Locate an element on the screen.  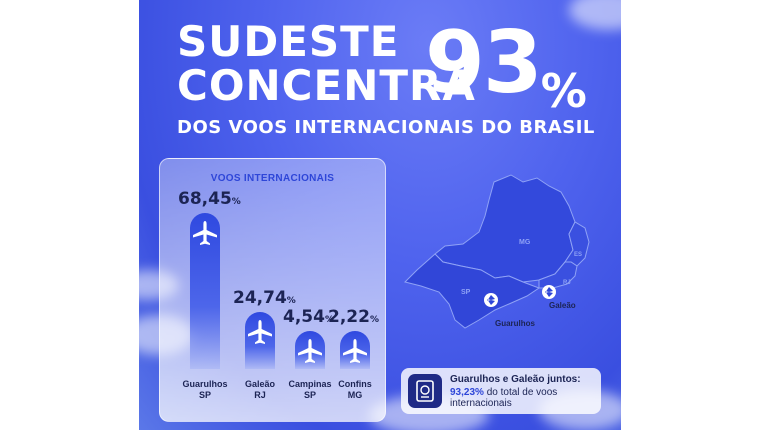
bar-value-label: 68,45% is located at coordinates (209, 198).